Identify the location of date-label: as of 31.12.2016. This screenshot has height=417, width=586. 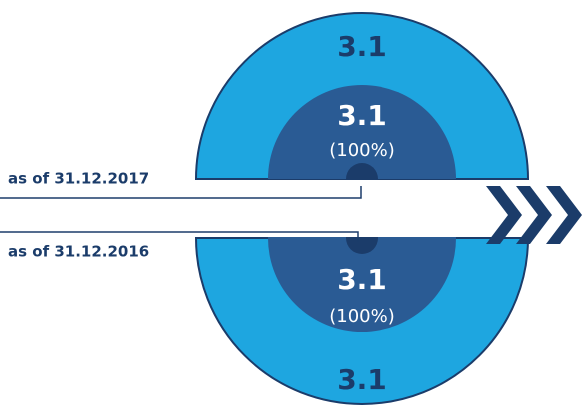
(78, 252).